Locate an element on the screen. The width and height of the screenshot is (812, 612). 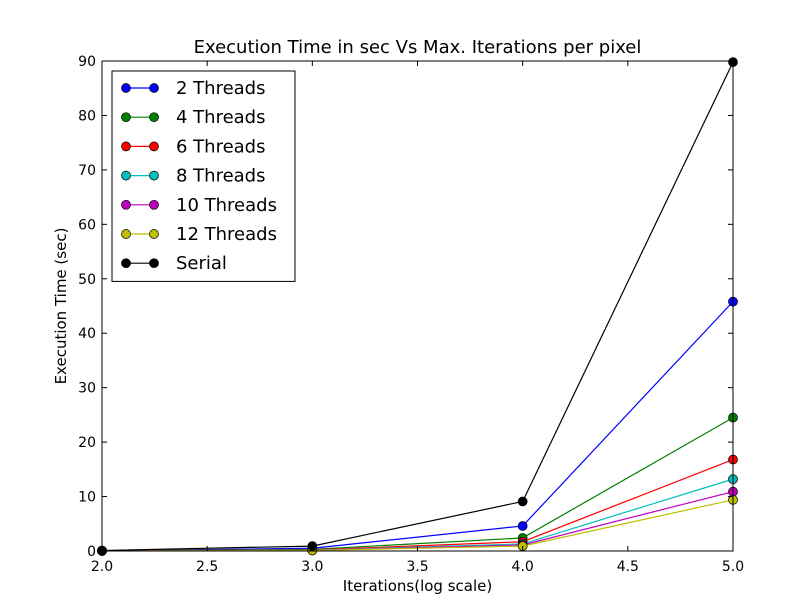
y-tick-label: 70 is located at coordinates (87, 171).